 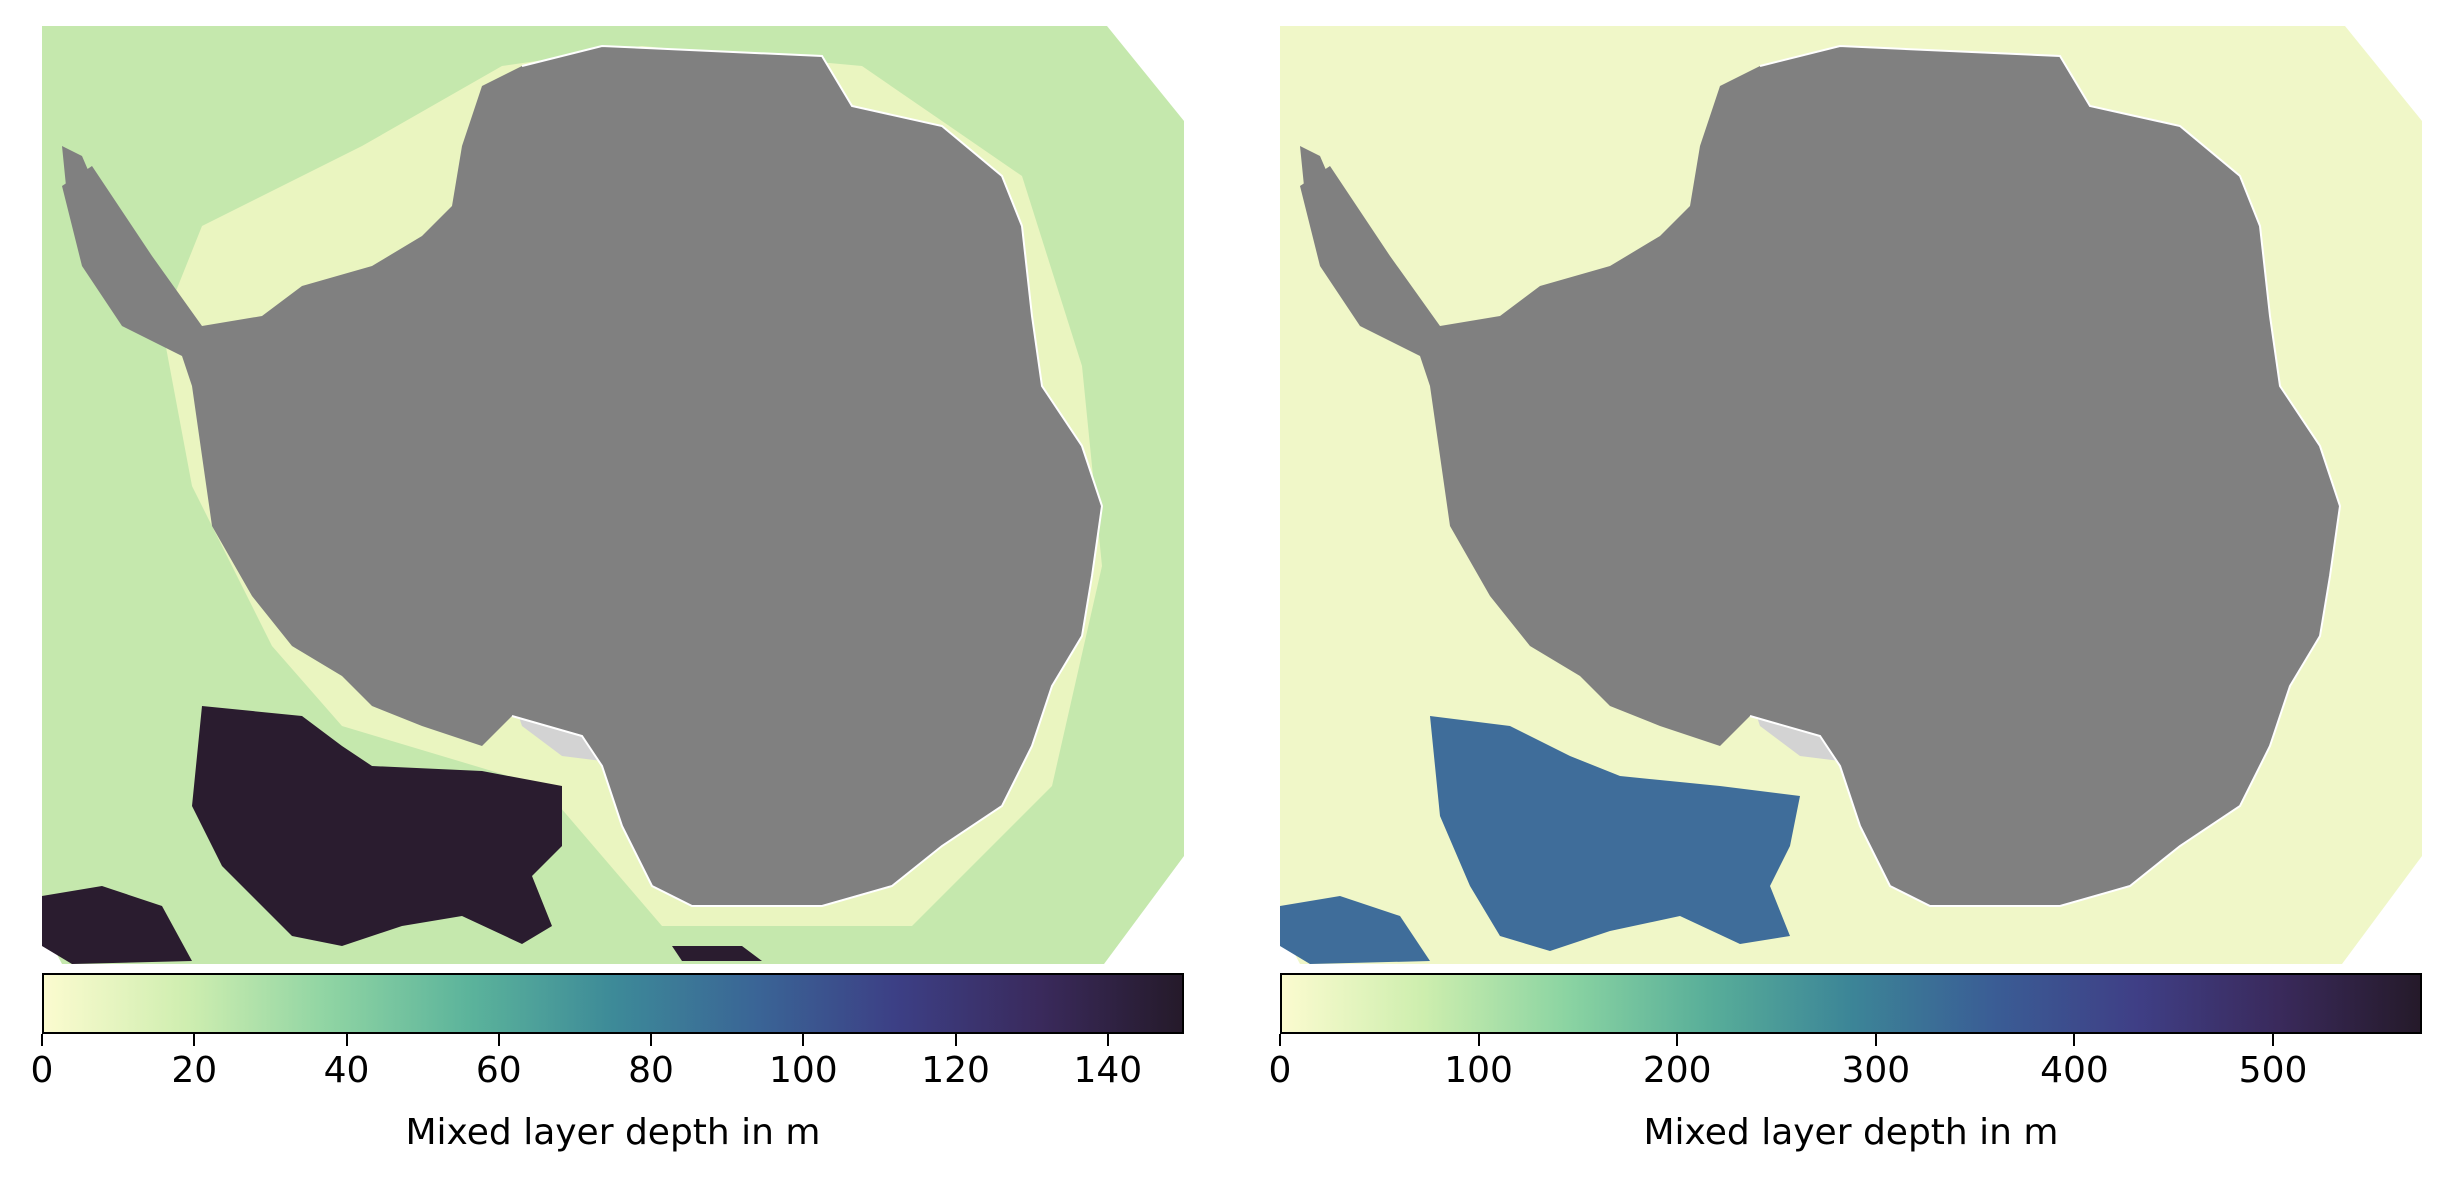 What do you see at coordinates (613, 1003) in the screenshot?
I see `left-colorbar` at bounding box center [613, 1003].